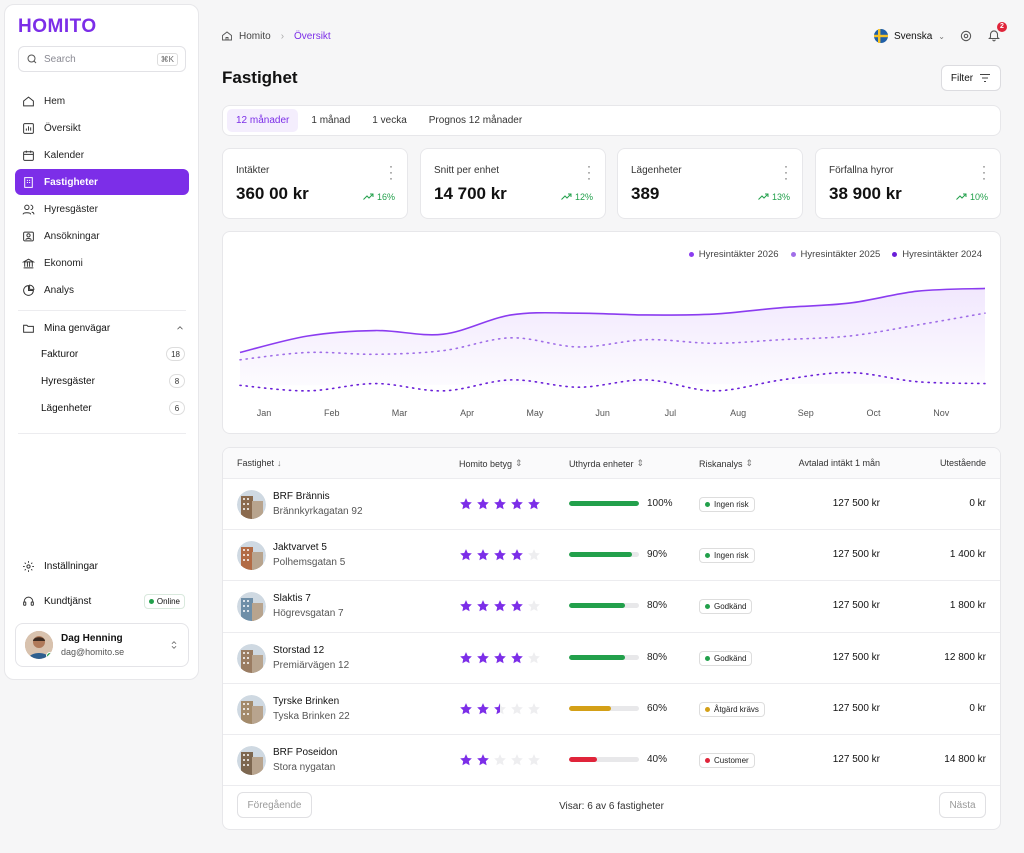 The width and height of the screenshot is (1024, 853). I want to click on language-selector: Svenska ⌄, so click(909, 36).